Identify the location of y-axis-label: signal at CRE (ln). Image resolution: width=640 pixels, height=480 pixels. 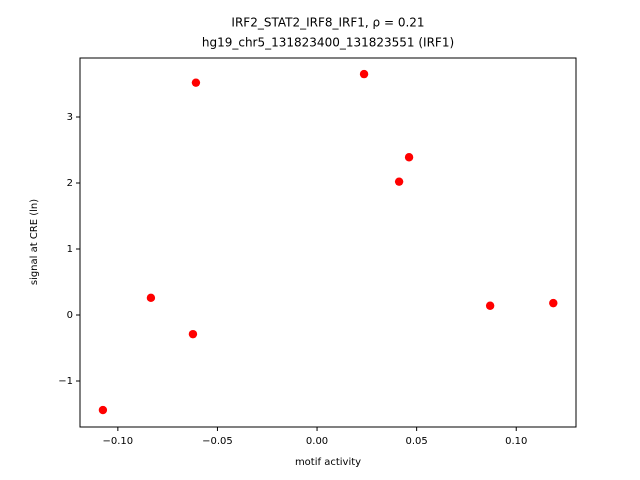
(34, 242).